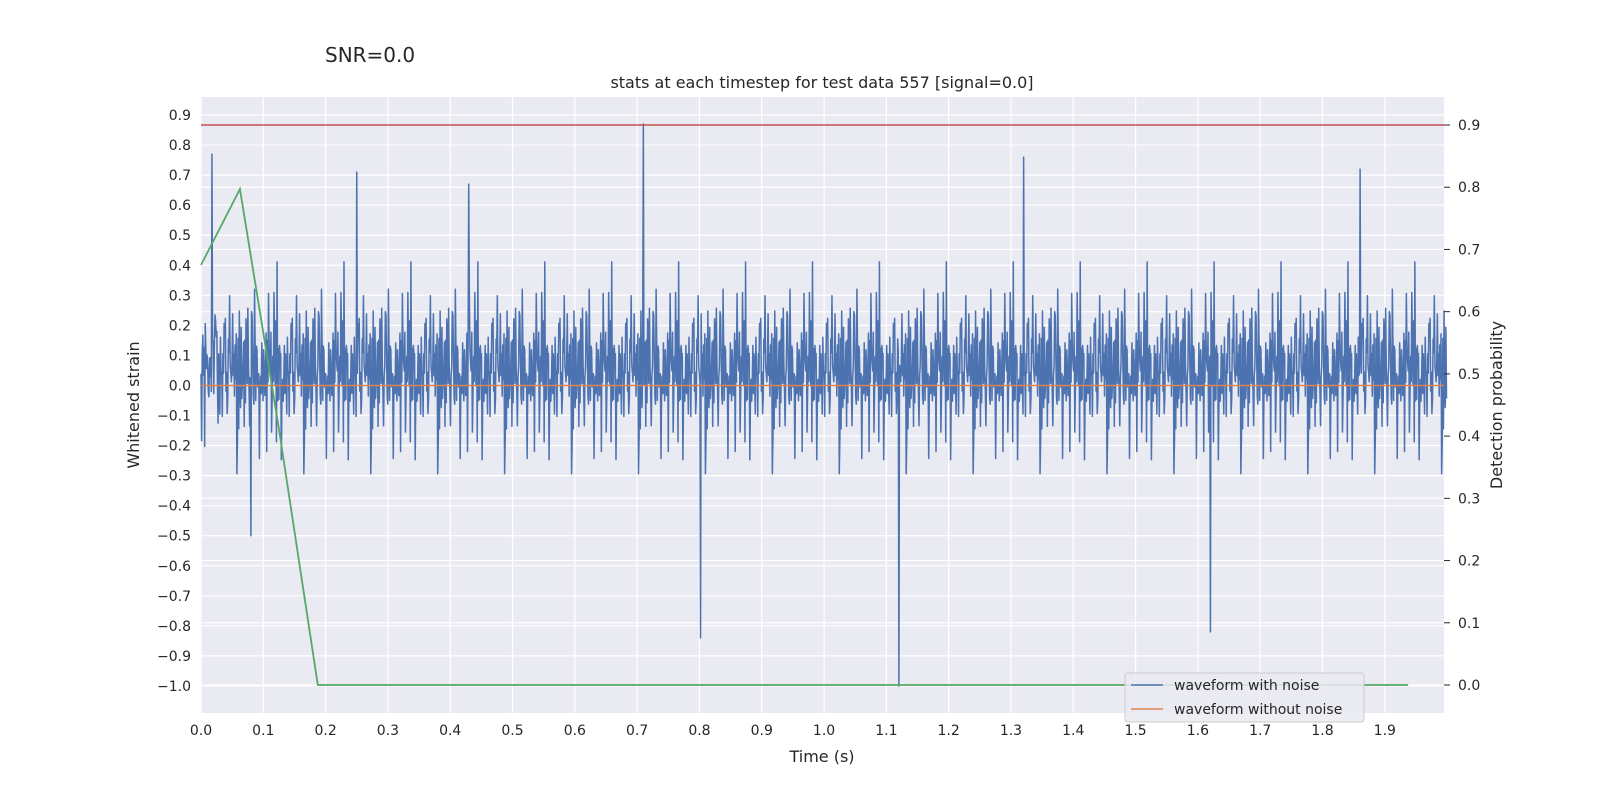  What do you see at coordinates (174, 537) in the screenshot?
I see `y-tick-label-left: −0.5` at bounding box center [174, 537].